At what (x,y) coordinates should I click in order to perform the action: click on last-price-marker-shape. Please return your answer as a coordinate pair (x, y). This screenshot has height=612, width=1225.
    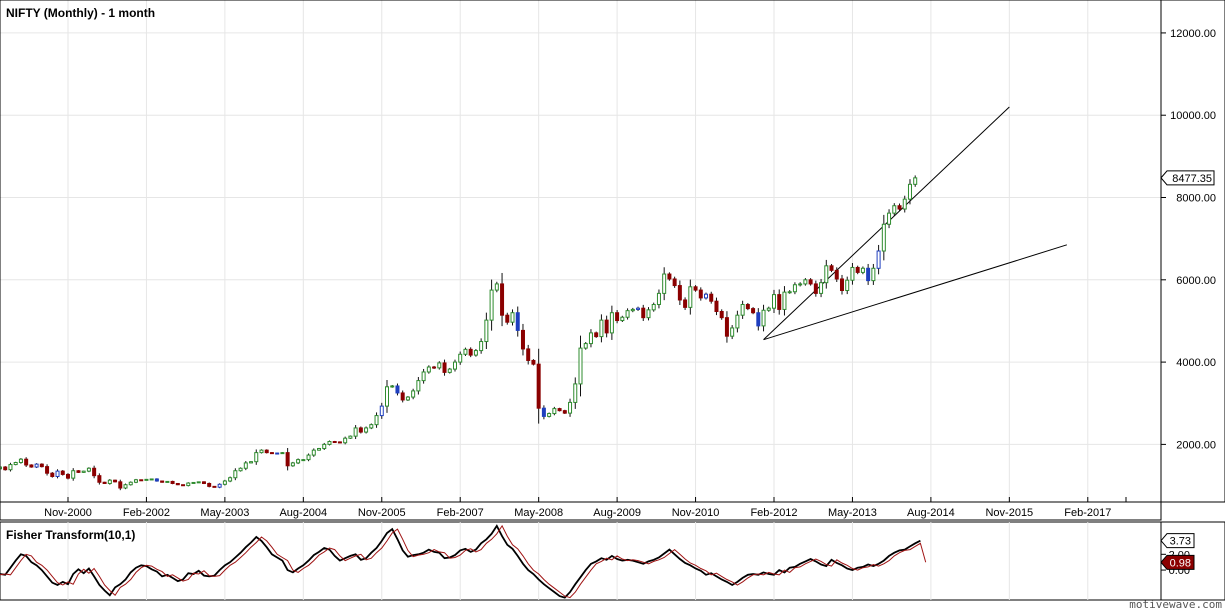
    Looking at the image, I should click on (1187, 178).